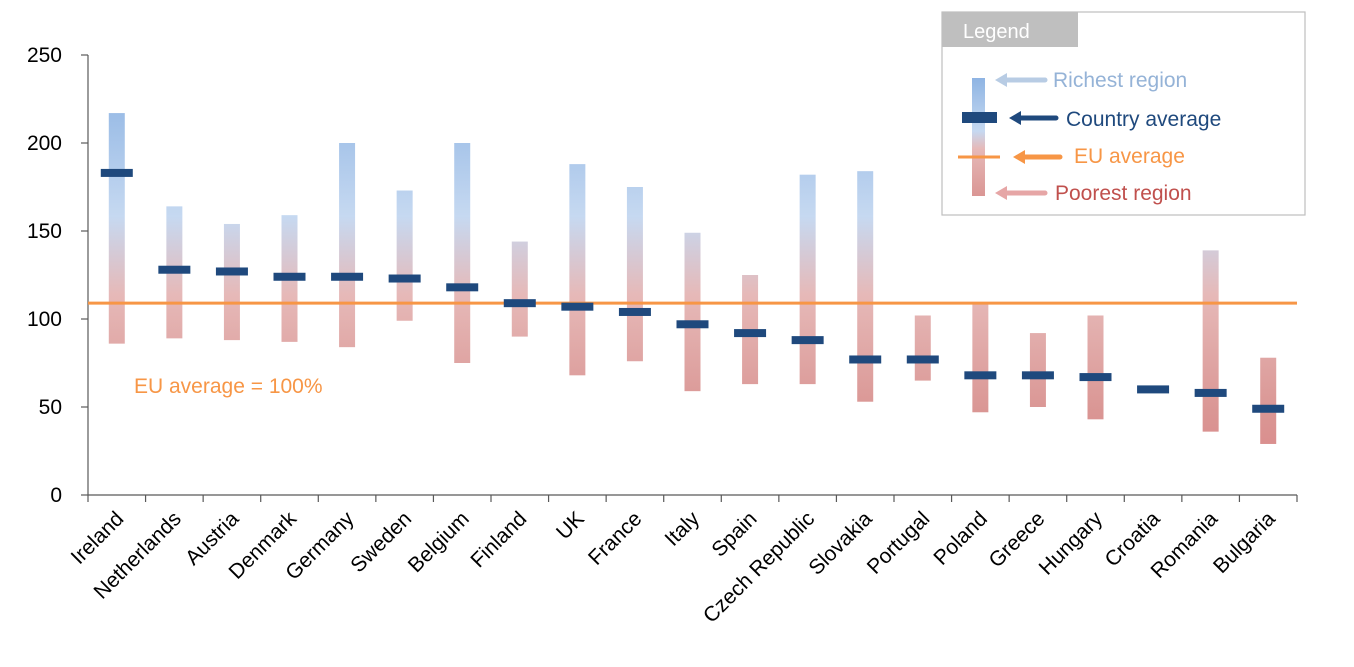  What do you see at coordinates (1021, 80) in the screenshot?
I see `legend-richest-arrow` at bounding box center [1021, 80].